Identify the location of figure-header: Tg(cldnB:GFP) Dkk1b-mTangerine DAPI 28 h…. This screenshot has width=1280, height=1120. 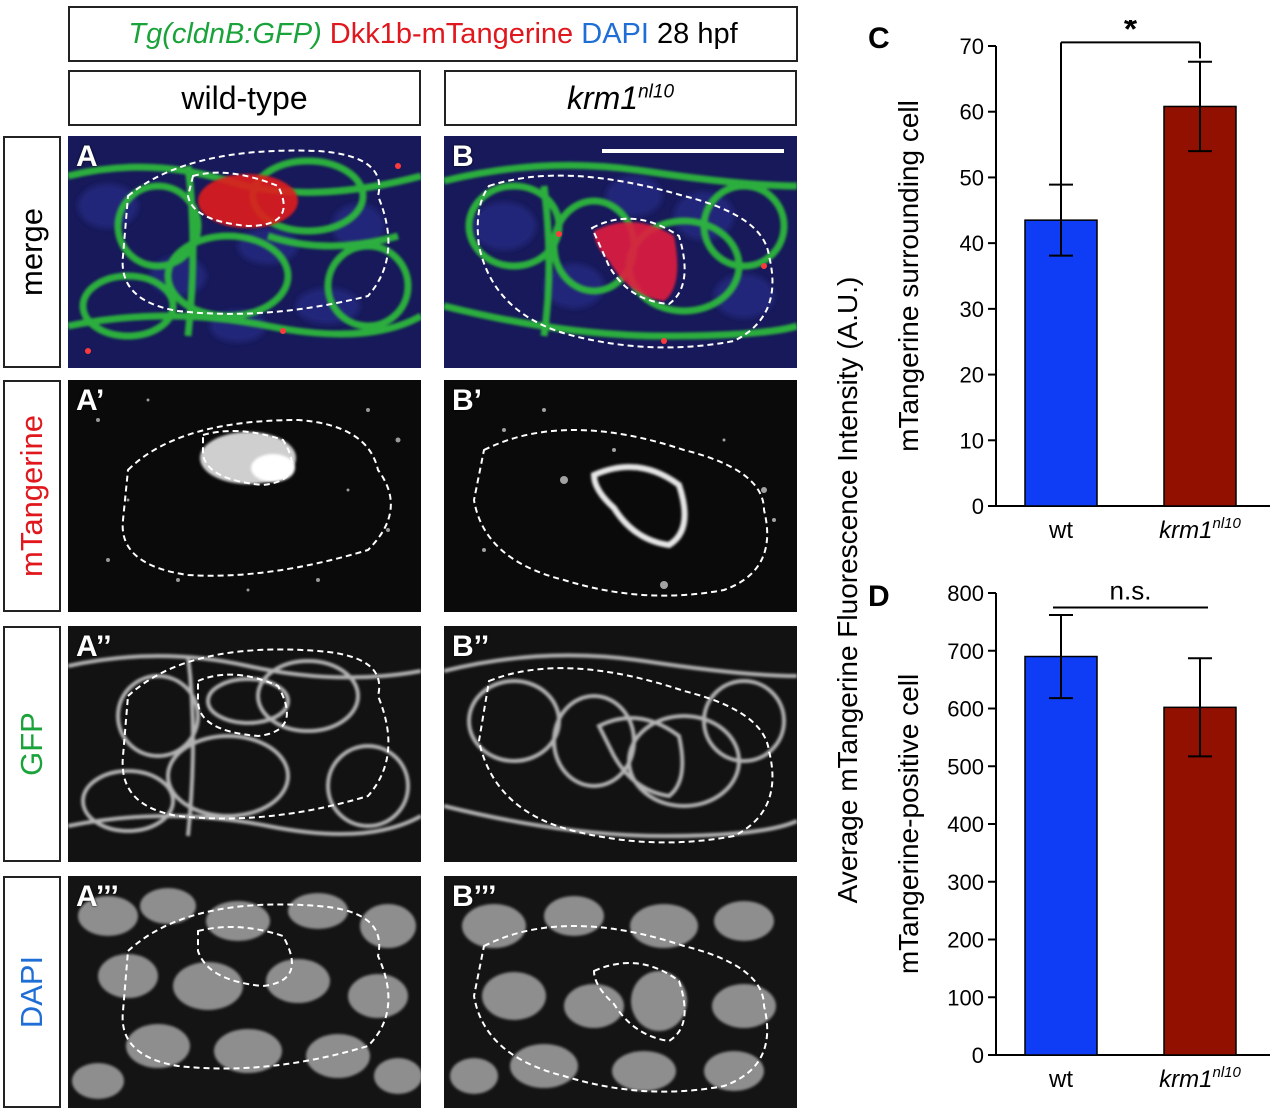
(433, 34).